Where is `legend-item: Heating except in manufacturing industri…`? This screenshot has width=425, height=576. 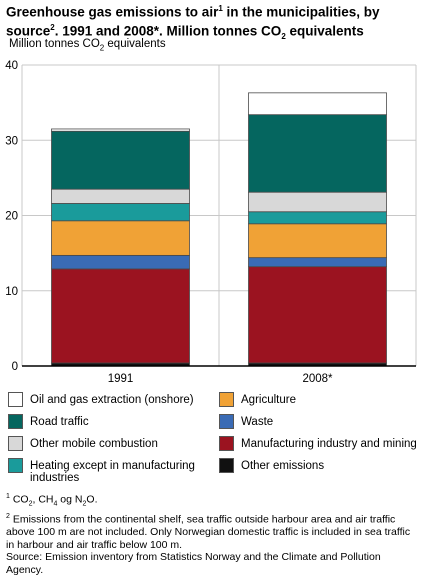 legend-item: Heating except in manufacturing industri… is located at coordinates (114, 470).